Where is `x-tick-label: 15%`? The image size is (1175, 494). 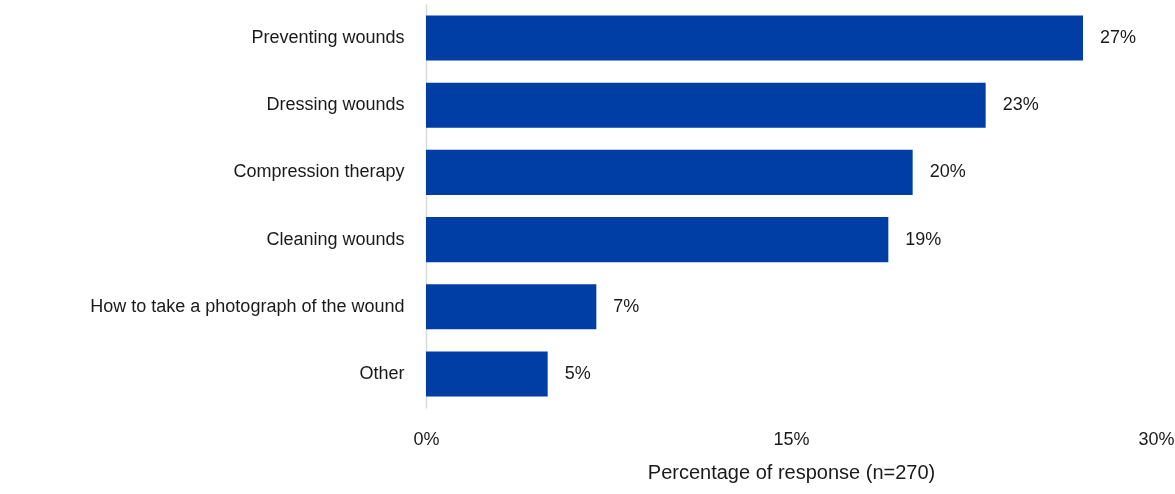 x-tick-label: 15% is located at coordinates (791, 438).